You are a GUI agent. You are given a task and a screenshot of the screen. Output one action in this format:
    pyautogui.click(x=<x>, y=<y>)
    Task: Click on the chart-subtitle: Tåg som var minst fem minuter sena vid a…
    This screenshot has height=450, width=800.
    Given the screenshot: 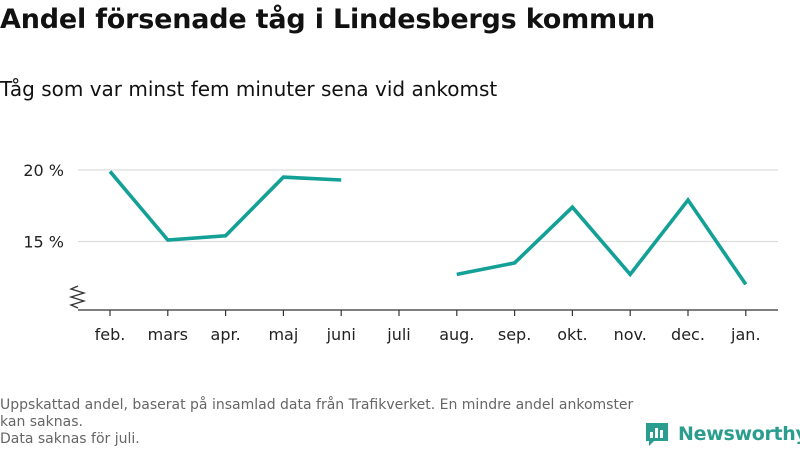 What is the action you would take?
    pyautogui.click(x=249, y=89)
    